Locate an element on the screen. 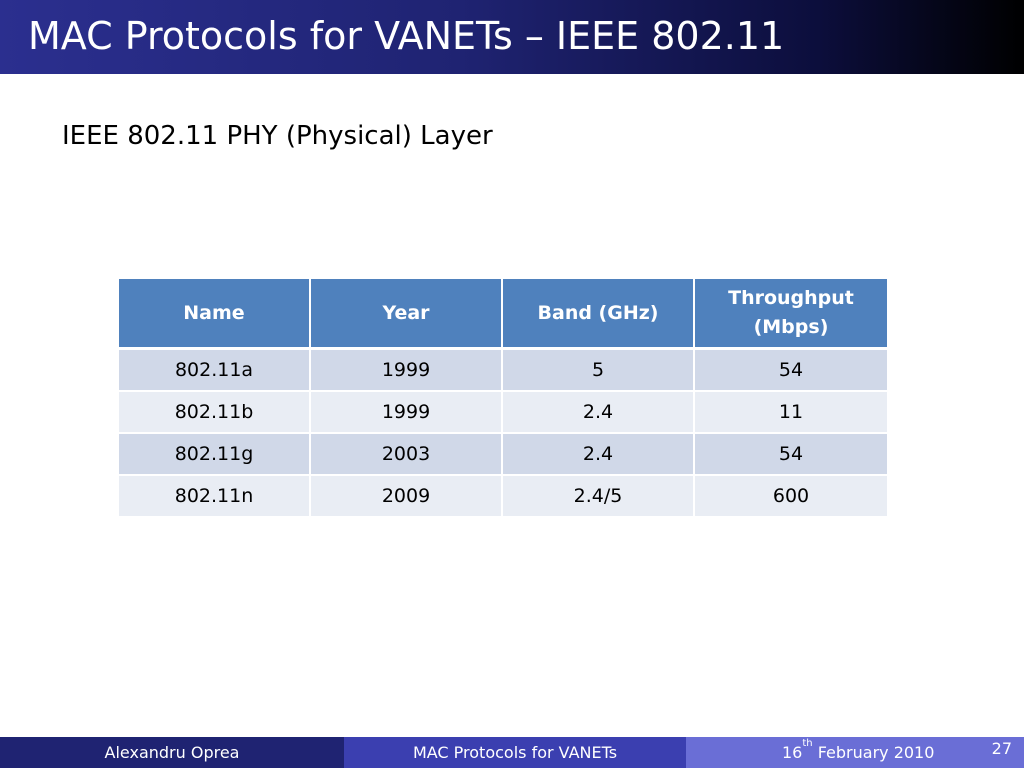 This screenshot has height=768, width=1024. slide-title: MAC Protocols for VANETs – IEEE 802.11 is located at coordinates (406, 36).